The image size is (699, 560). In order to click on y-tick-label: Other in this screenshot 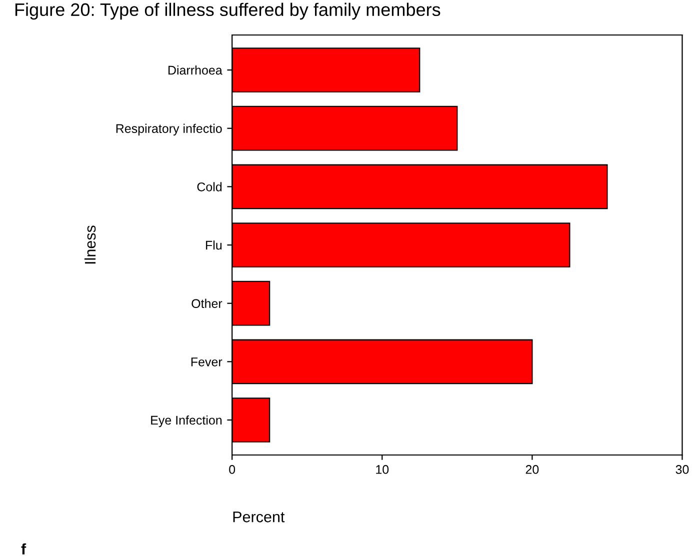, I will do `click(207, 303)`.